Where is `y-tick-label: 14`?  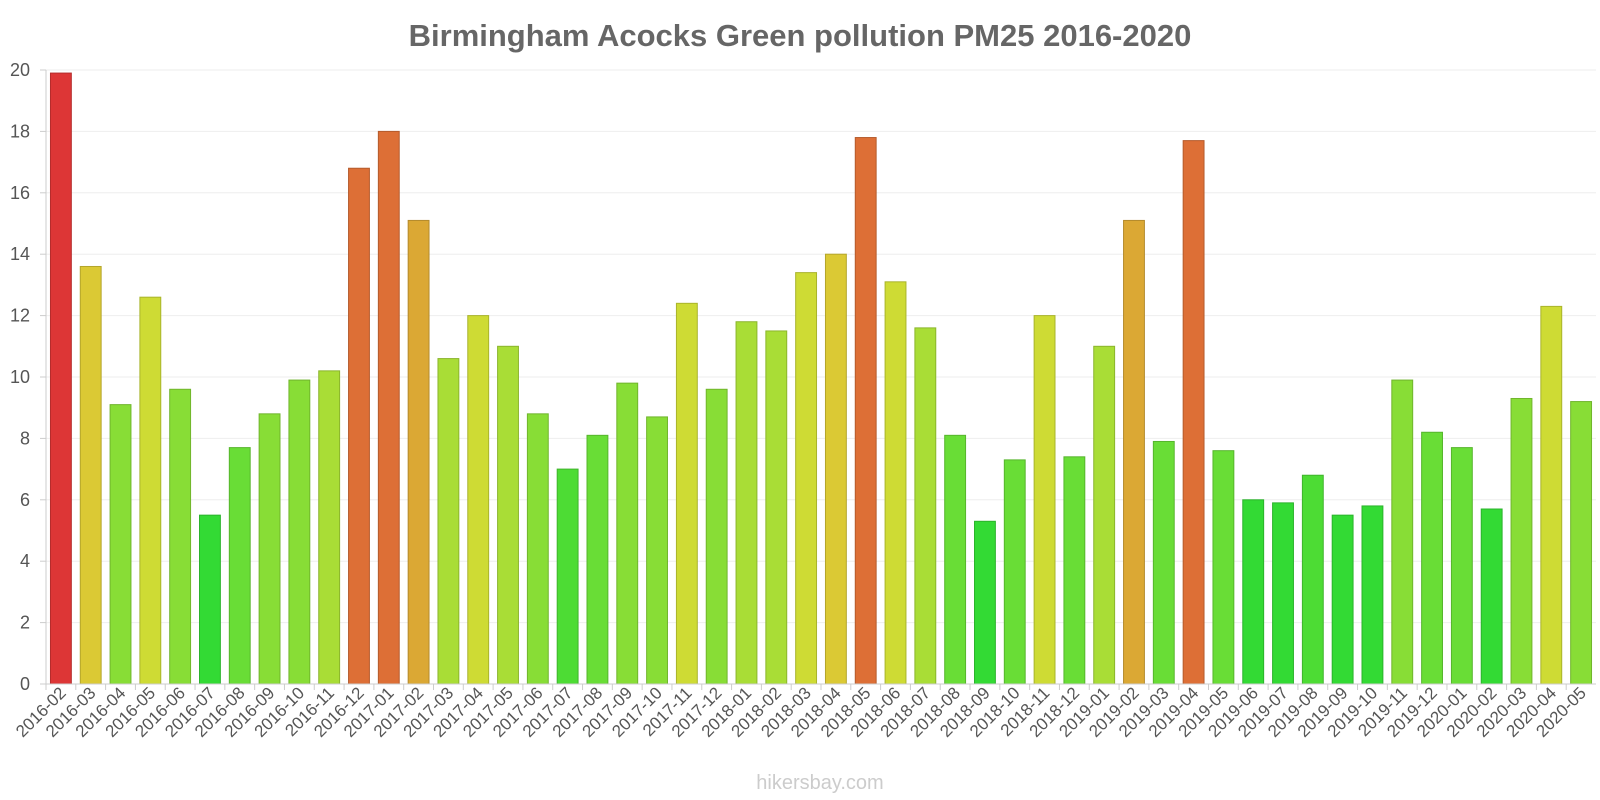
y-tick-label: 14 is located at coordinates (20, 254).